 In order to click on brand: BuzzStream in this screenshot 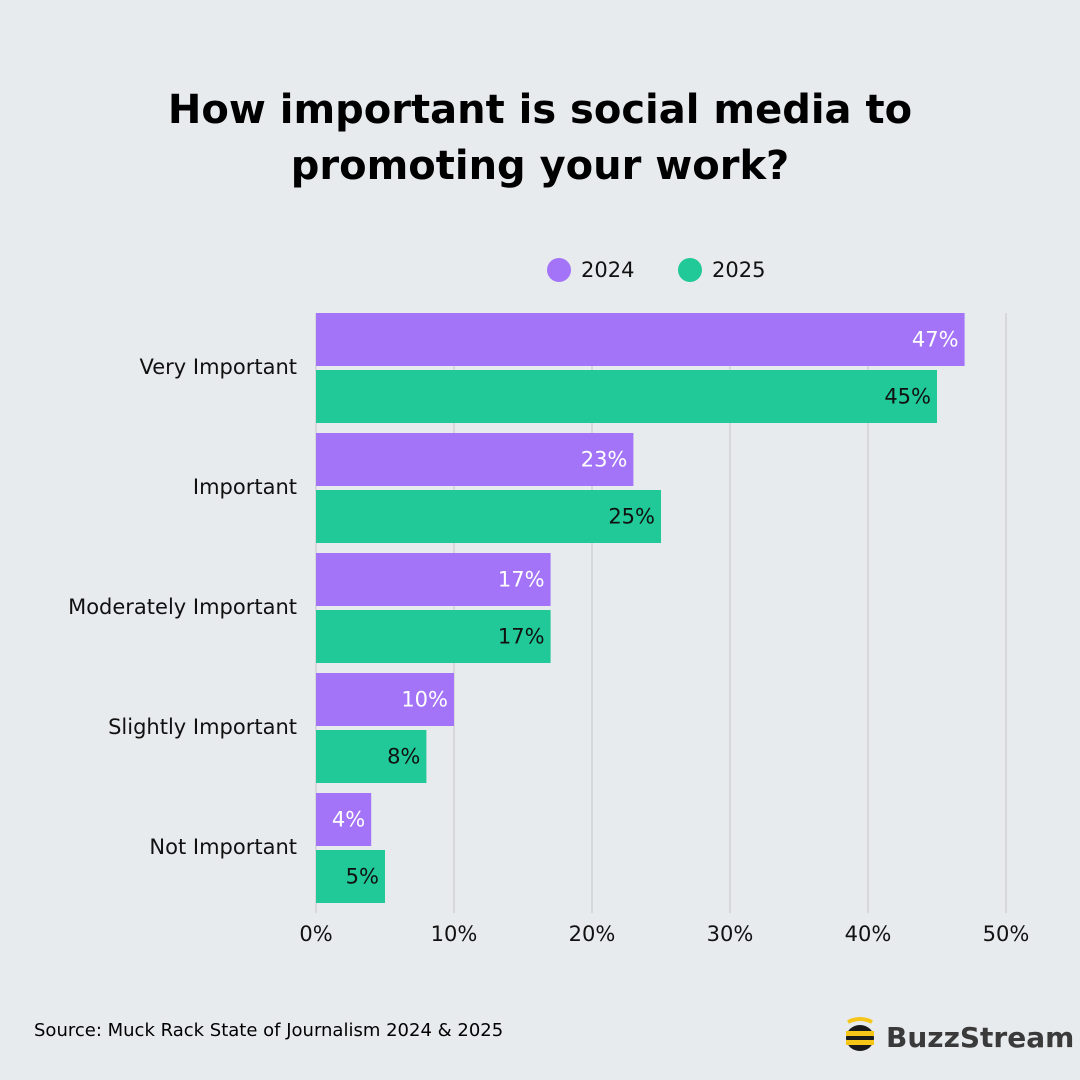, I will do `click(980, 1037)`.